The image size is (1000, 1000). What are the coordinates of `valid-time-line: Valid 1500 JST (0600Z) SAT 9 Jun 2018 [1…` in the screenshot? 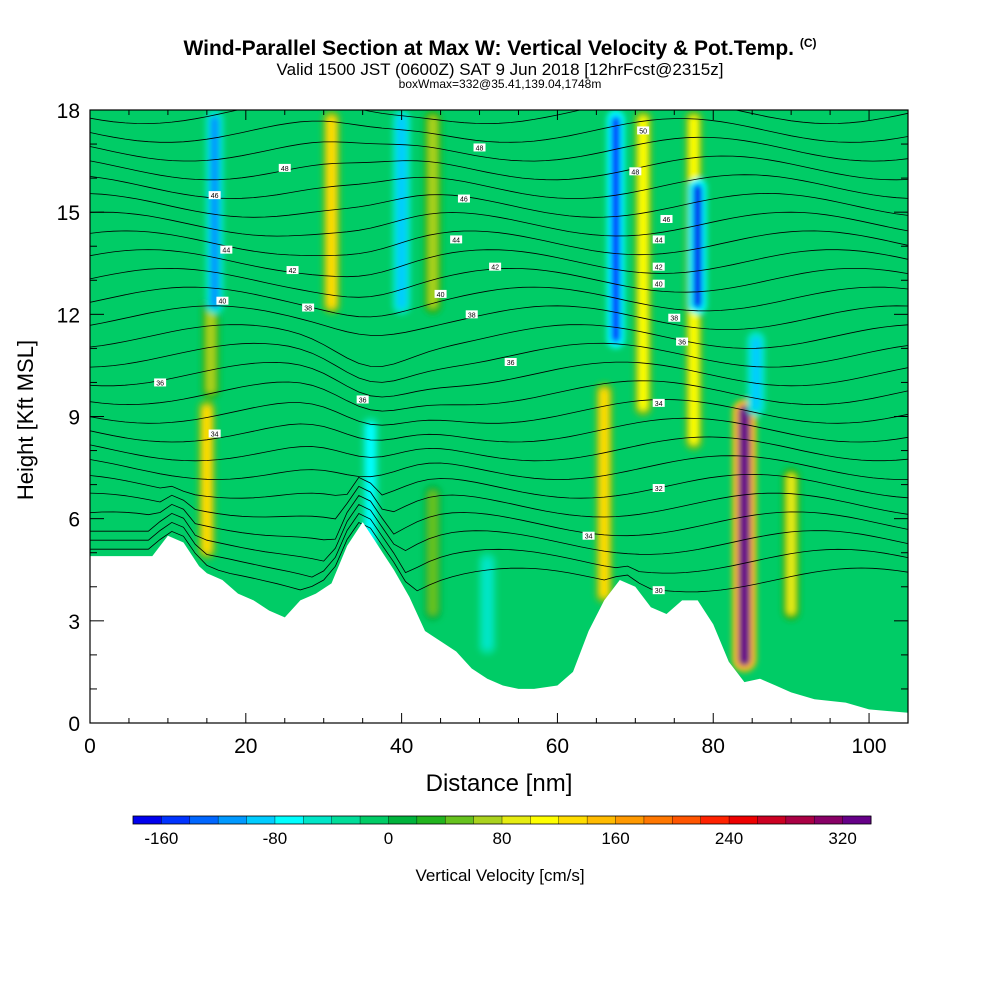 It's located at (500, 69).